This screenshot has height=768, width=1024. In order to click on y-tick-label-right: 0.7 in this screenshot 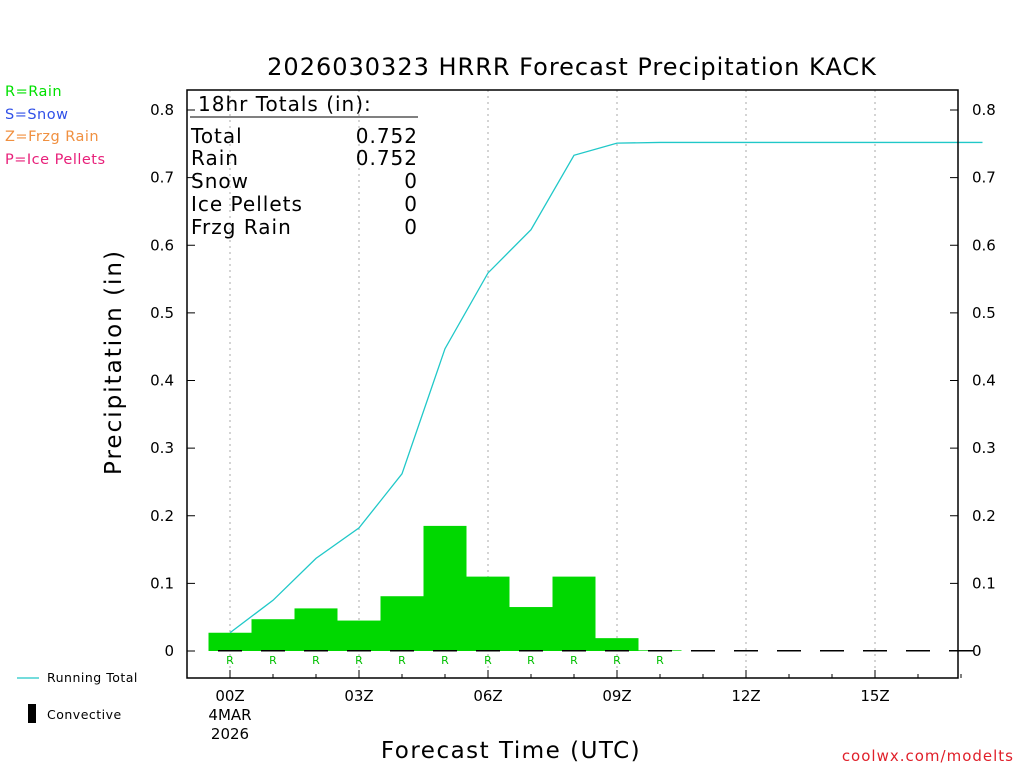, I will do `click(984, 178)`.